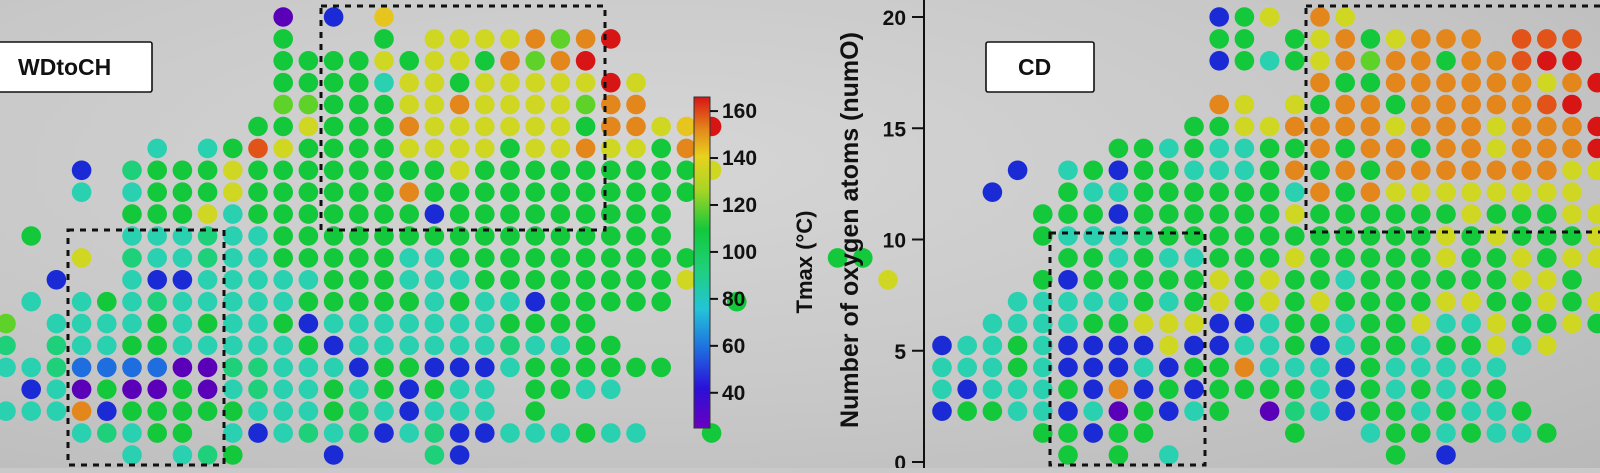 The width and height of the screenshot is (1600, 473). I want to click on right-lower-region, so click(1127, 349).